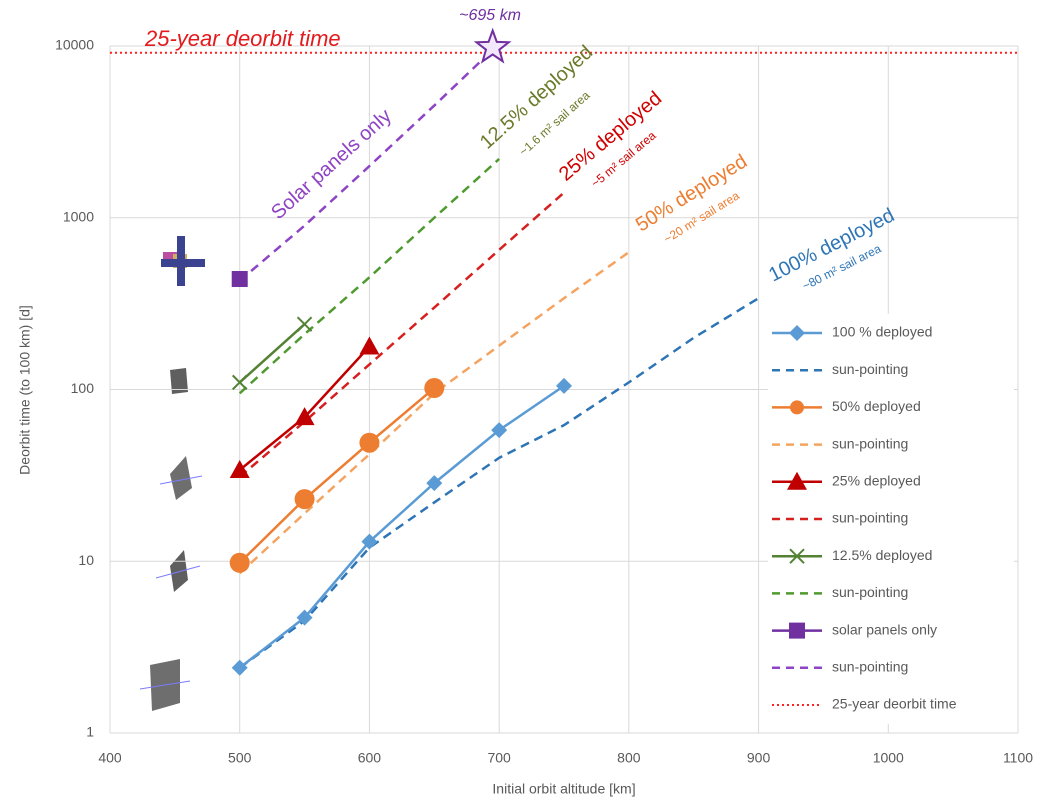  Describe the element at coordinates (172, 473) in the screenshot. I see `thumbnails` at that location.